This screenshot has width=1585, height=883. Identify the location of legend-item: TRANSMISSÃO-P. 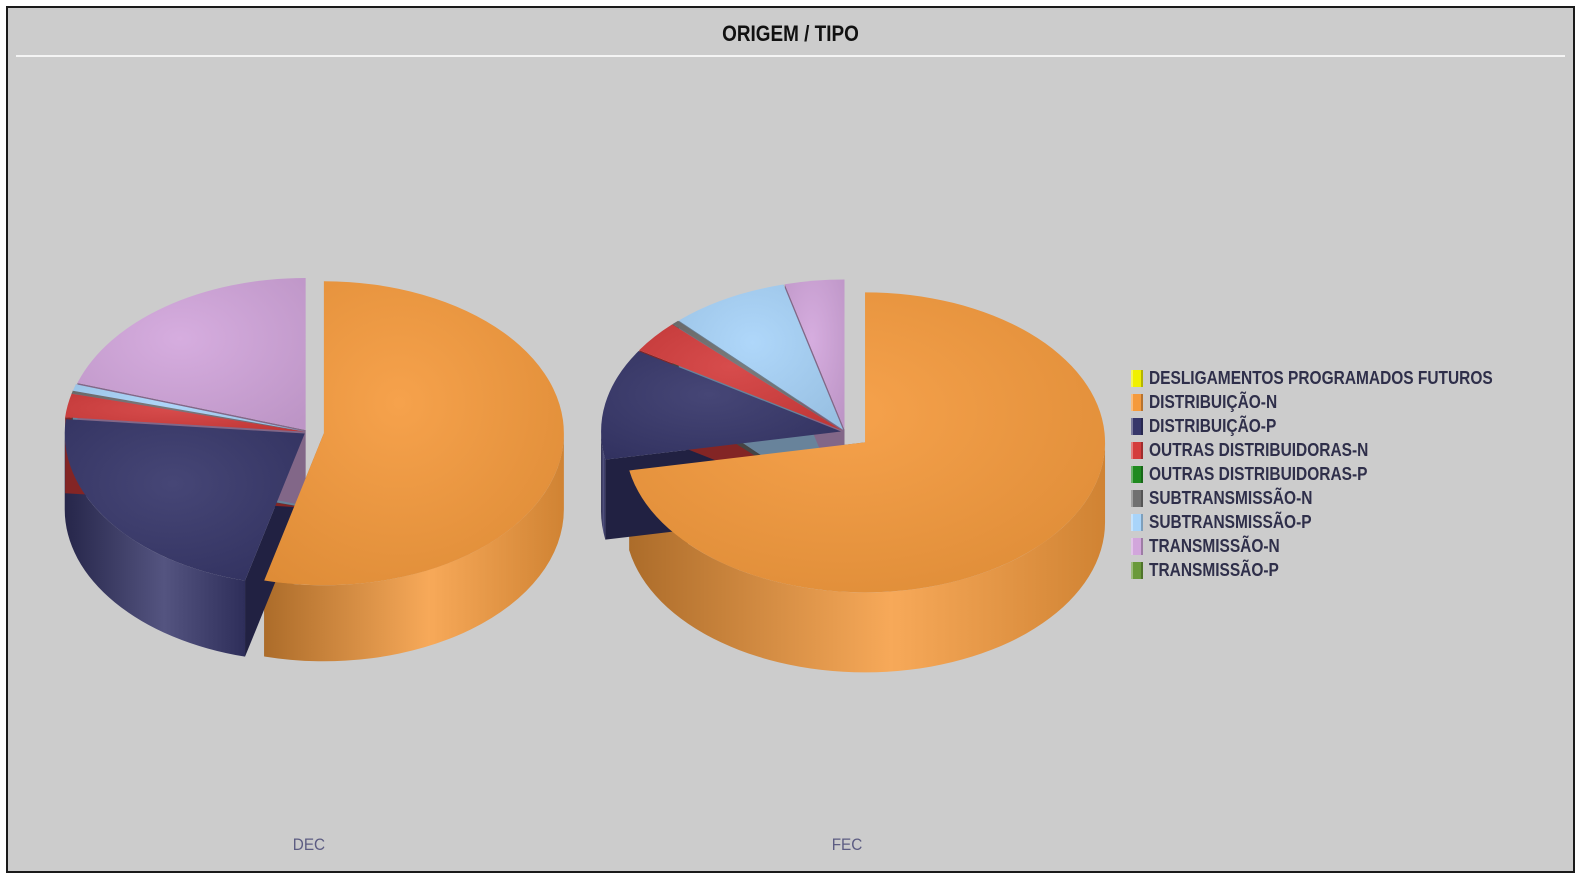
(1340, 570).